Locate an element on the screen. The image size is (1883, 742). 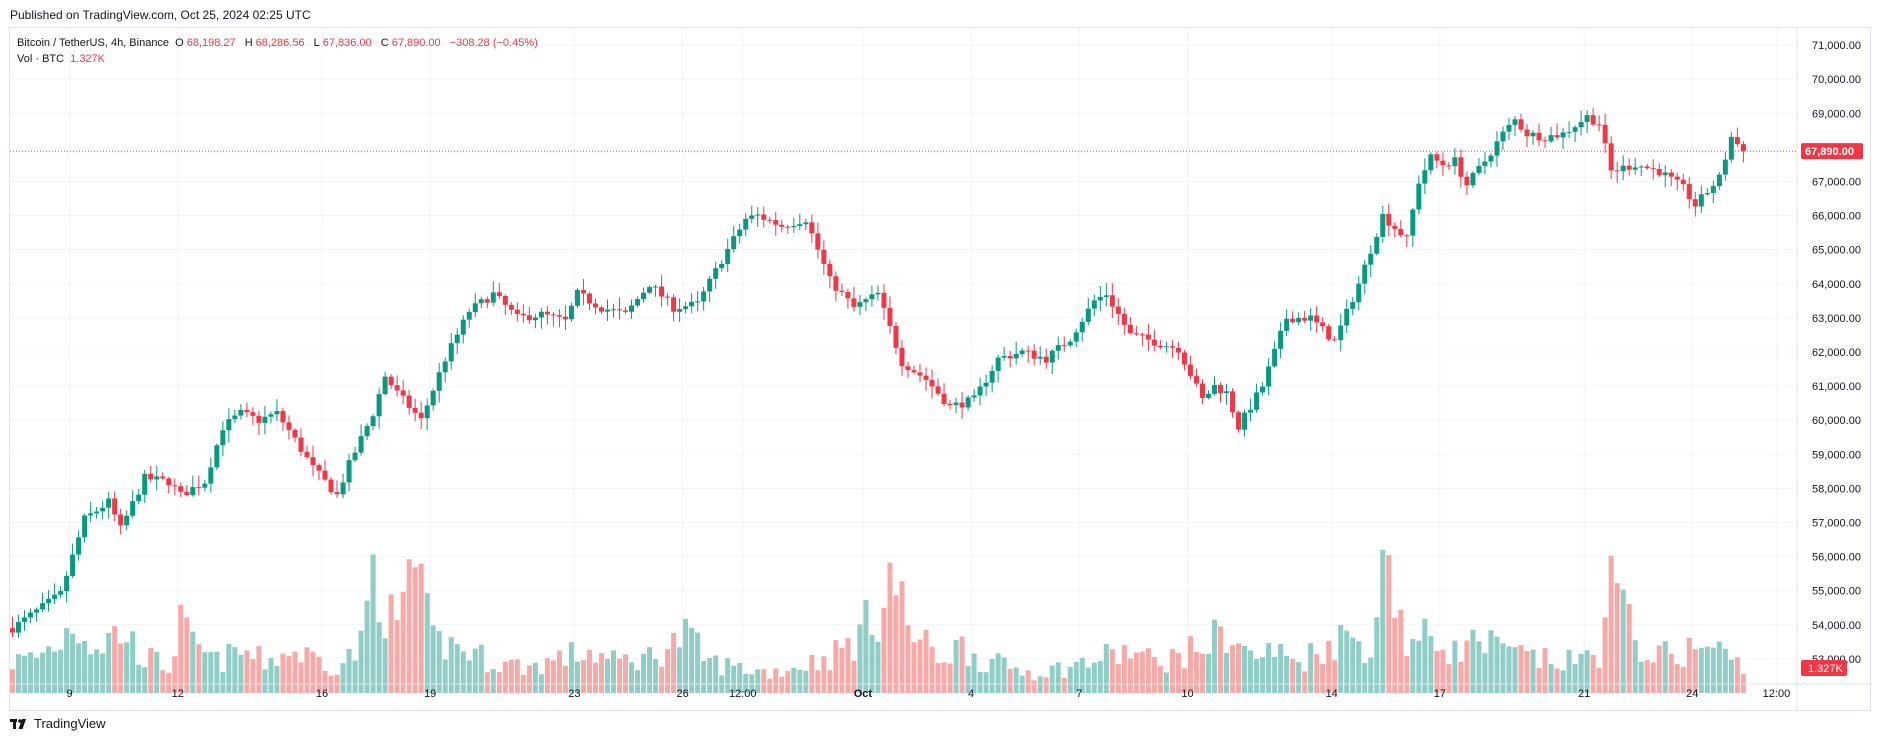
last-volume-badge-bg is located at coordinates (1824, 668).